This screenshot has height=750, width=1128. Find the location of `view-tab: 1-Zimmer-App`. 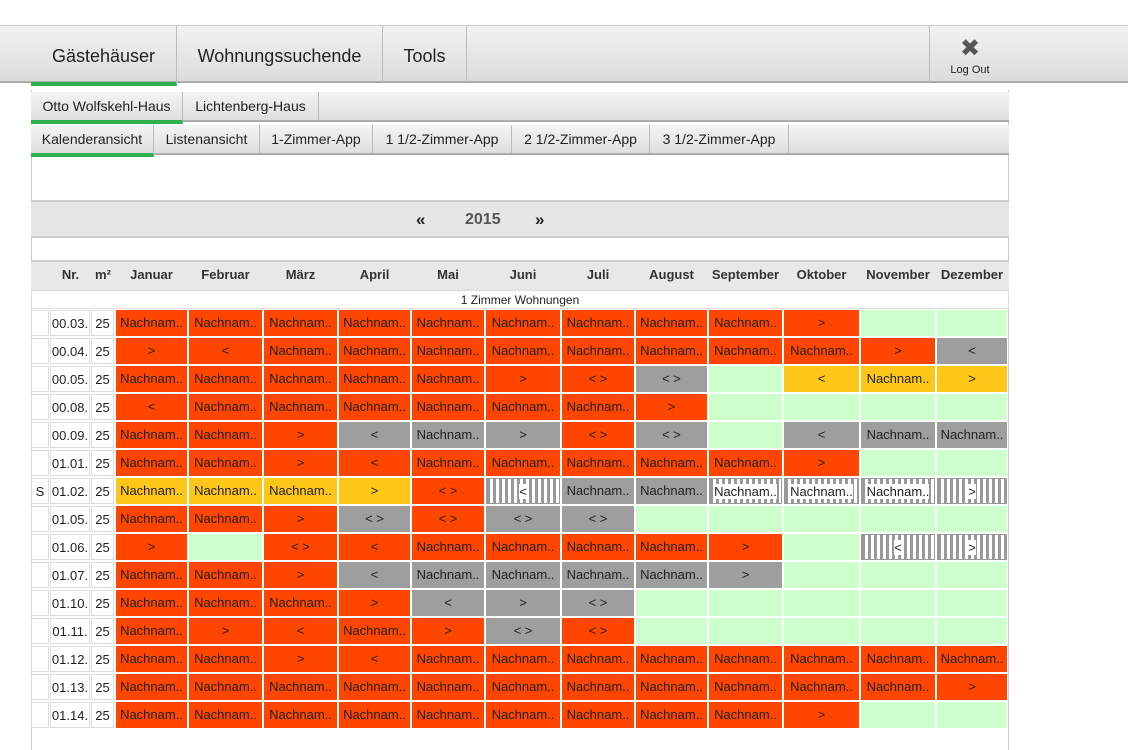

view-tab: 1-Zimmer-App is located at coordinates (316, 139).